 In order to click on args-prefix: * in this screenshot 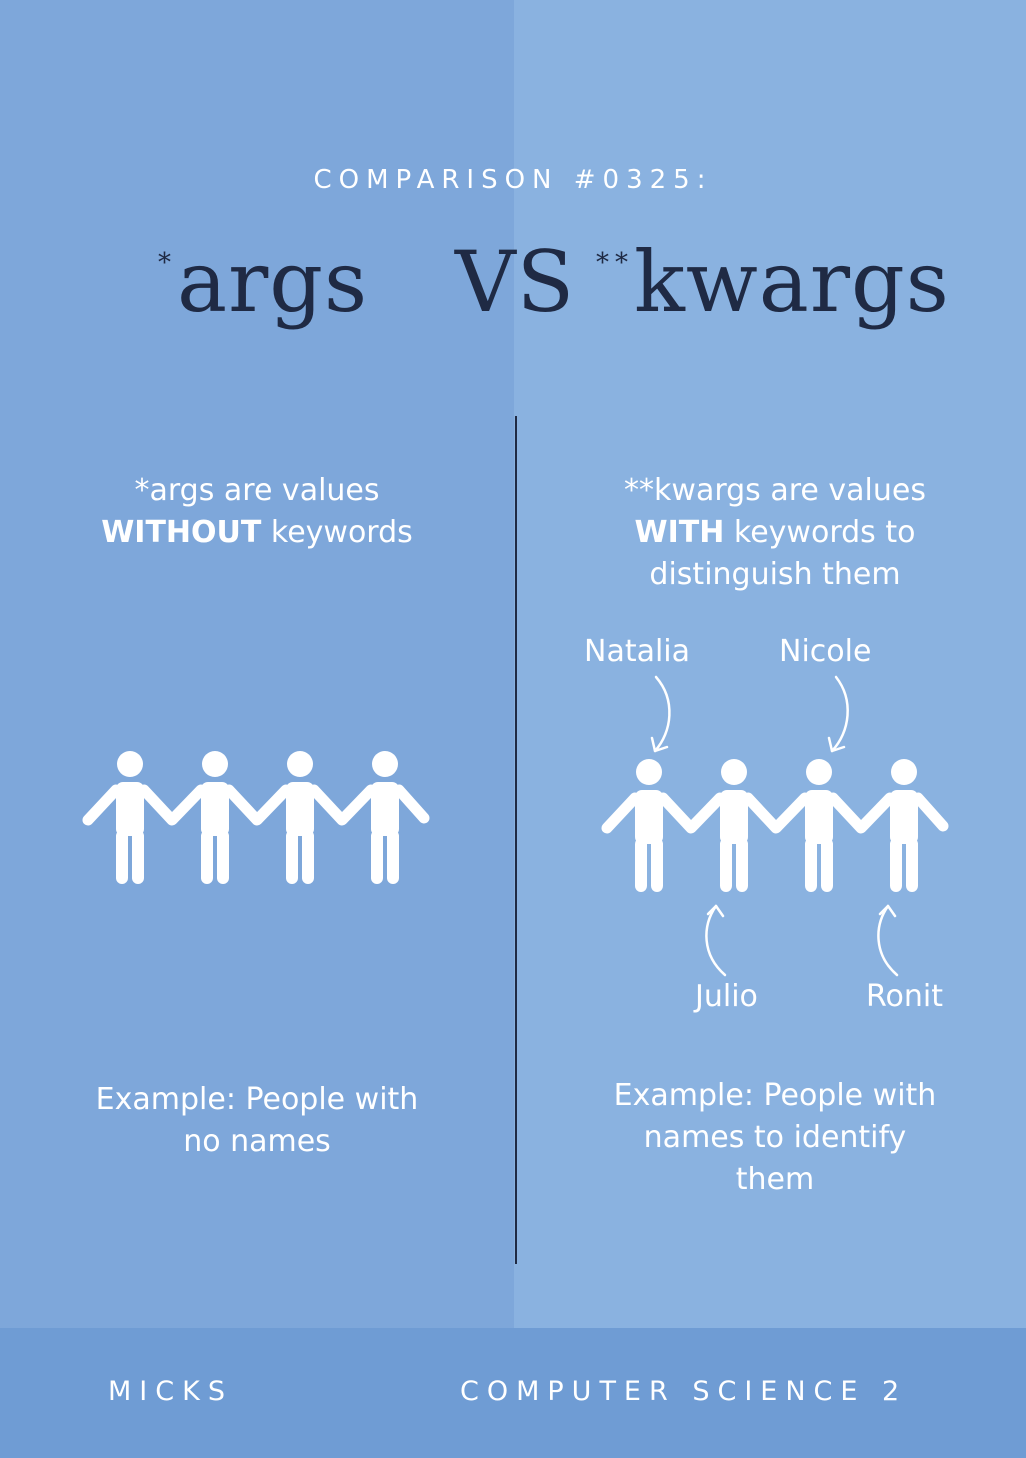, I will do `click(167, 263)`.